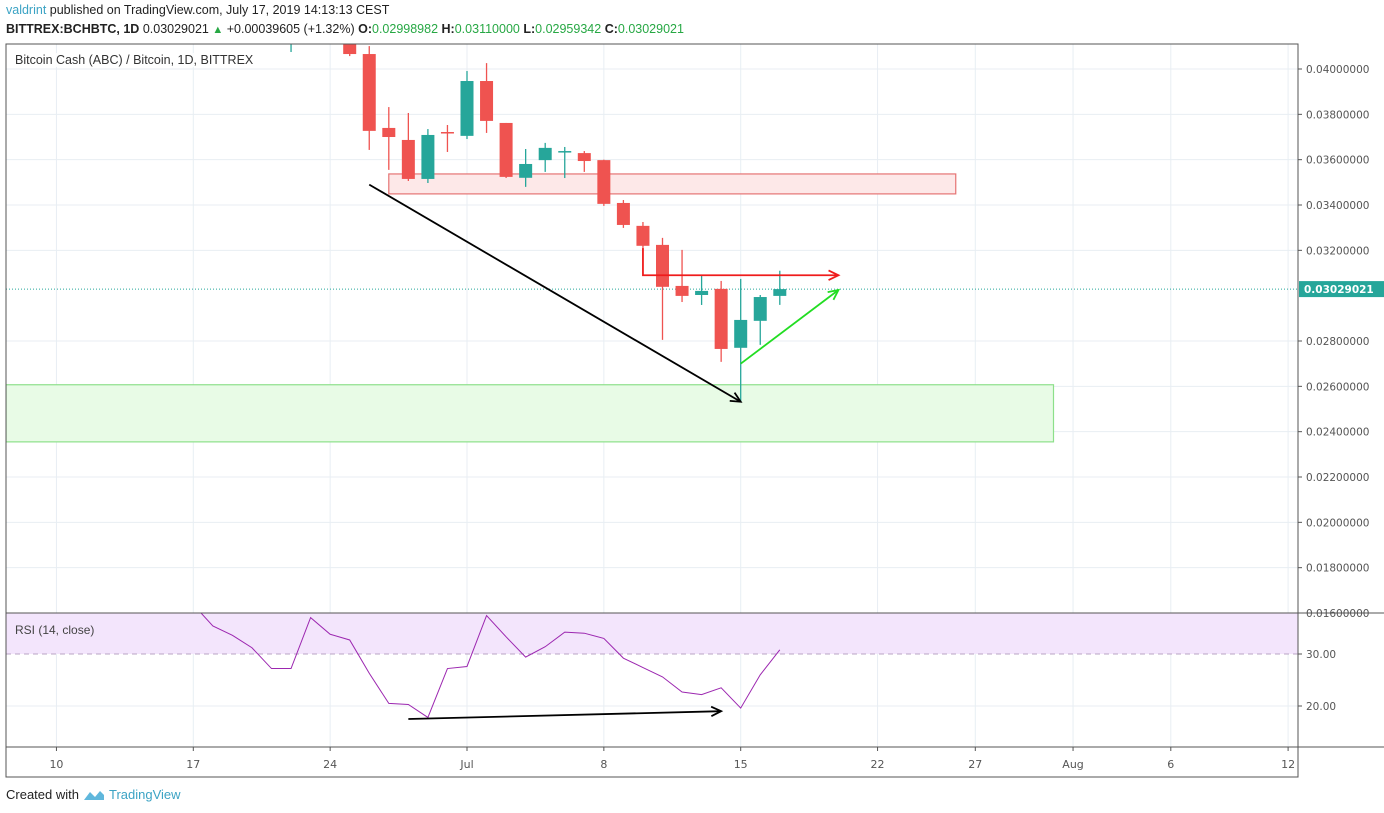 The width and height of the screenshot is (1384, 813). What do you see at coordinates (330, 764) in the screenshot?
I see `time-tick-label: 24` at bounding box center [330, 764].